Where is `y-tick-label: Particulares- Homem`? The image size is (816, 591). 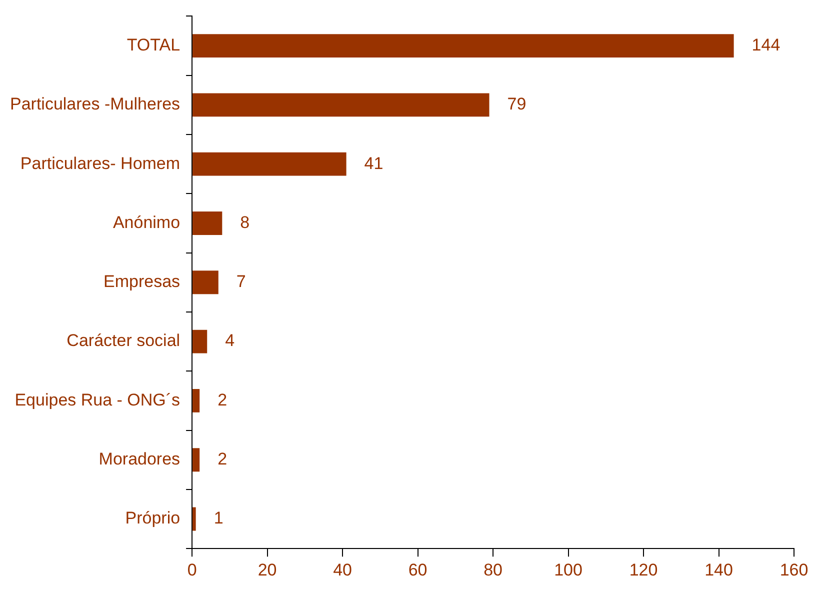 y-tick-label: Particulares- Homem is located at coordinates (100, 163).